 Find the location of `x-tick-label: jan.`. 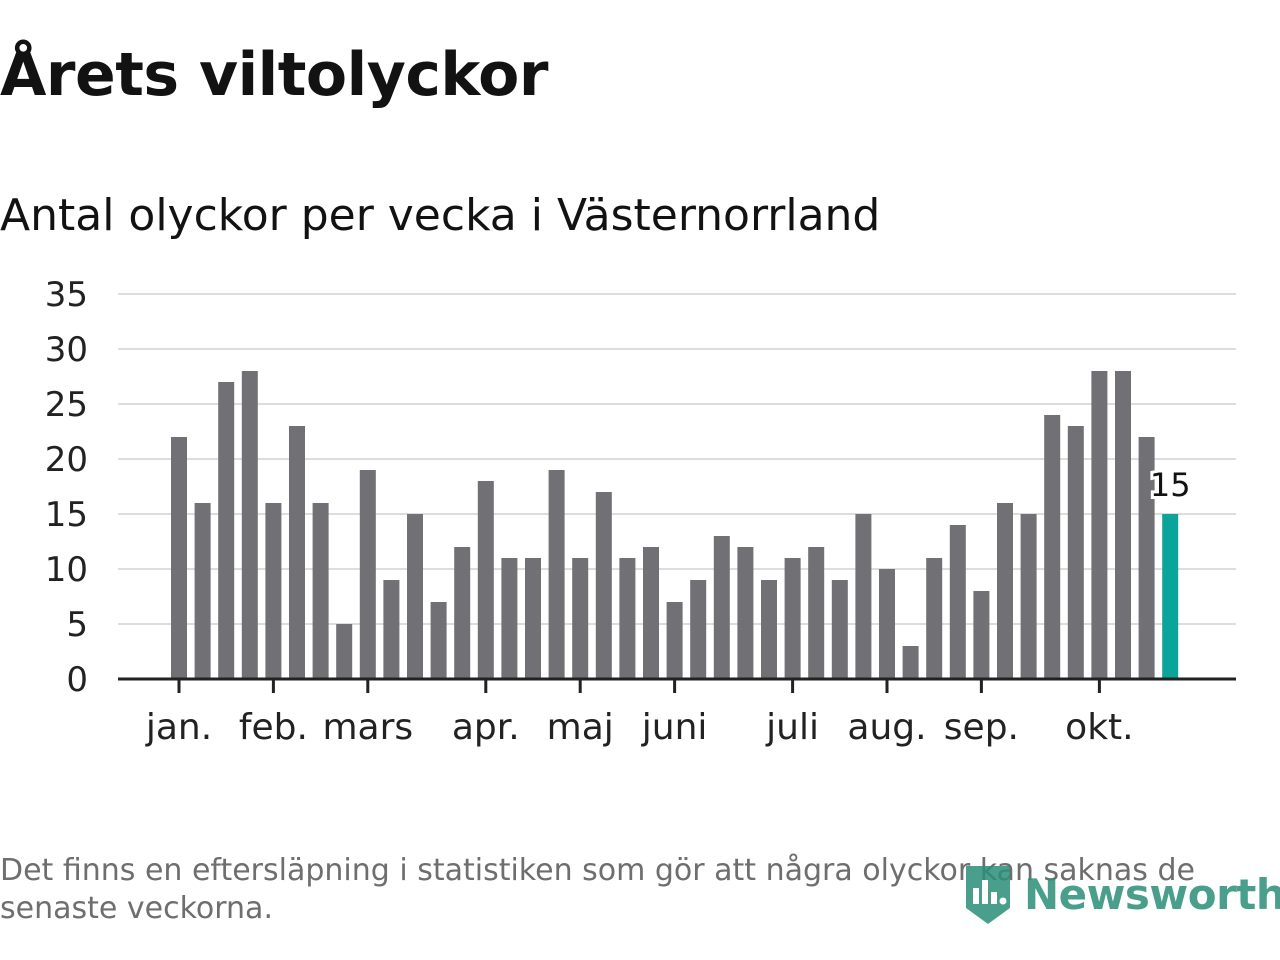

x-tick-label: jan. is located at coordinates (178, 727).